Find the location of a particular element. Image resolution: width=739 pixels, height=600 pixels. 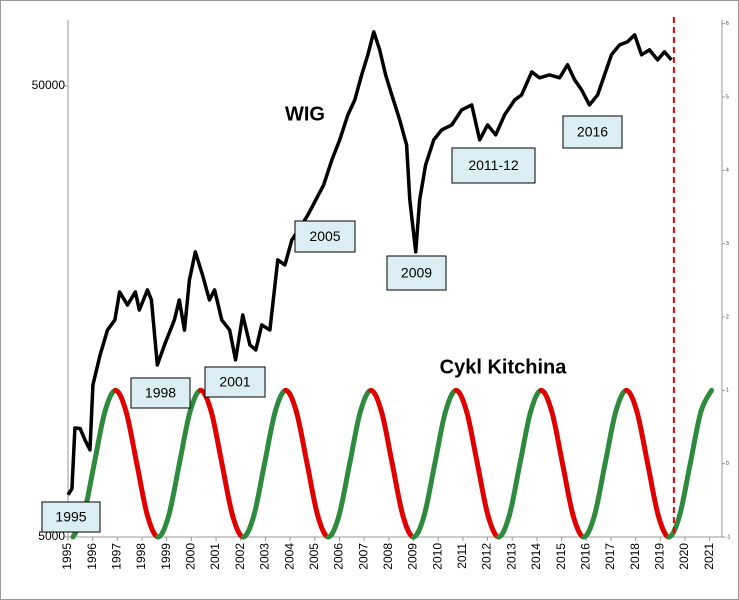

y2-tick-label: 0 is located at coordinates (727, 464).